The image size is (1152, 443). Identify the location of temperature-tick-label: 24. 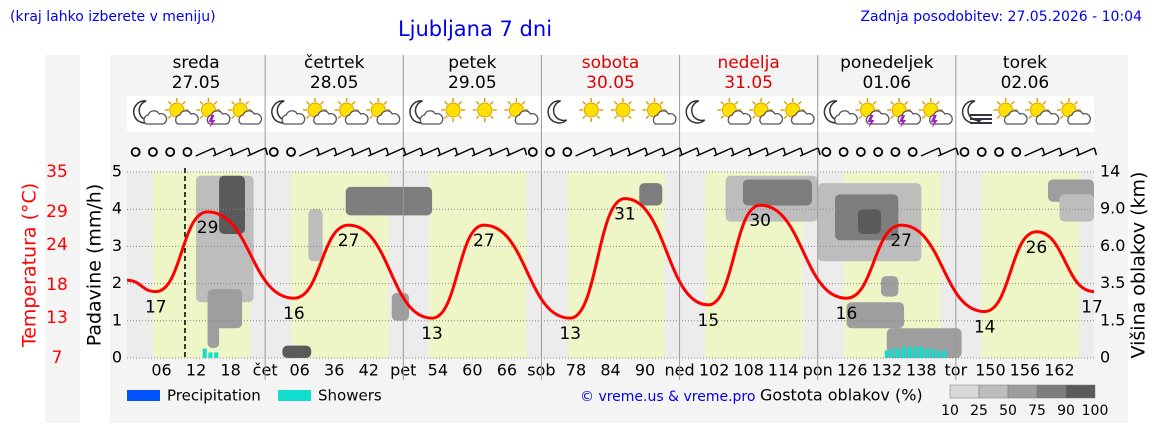
(57, 245).